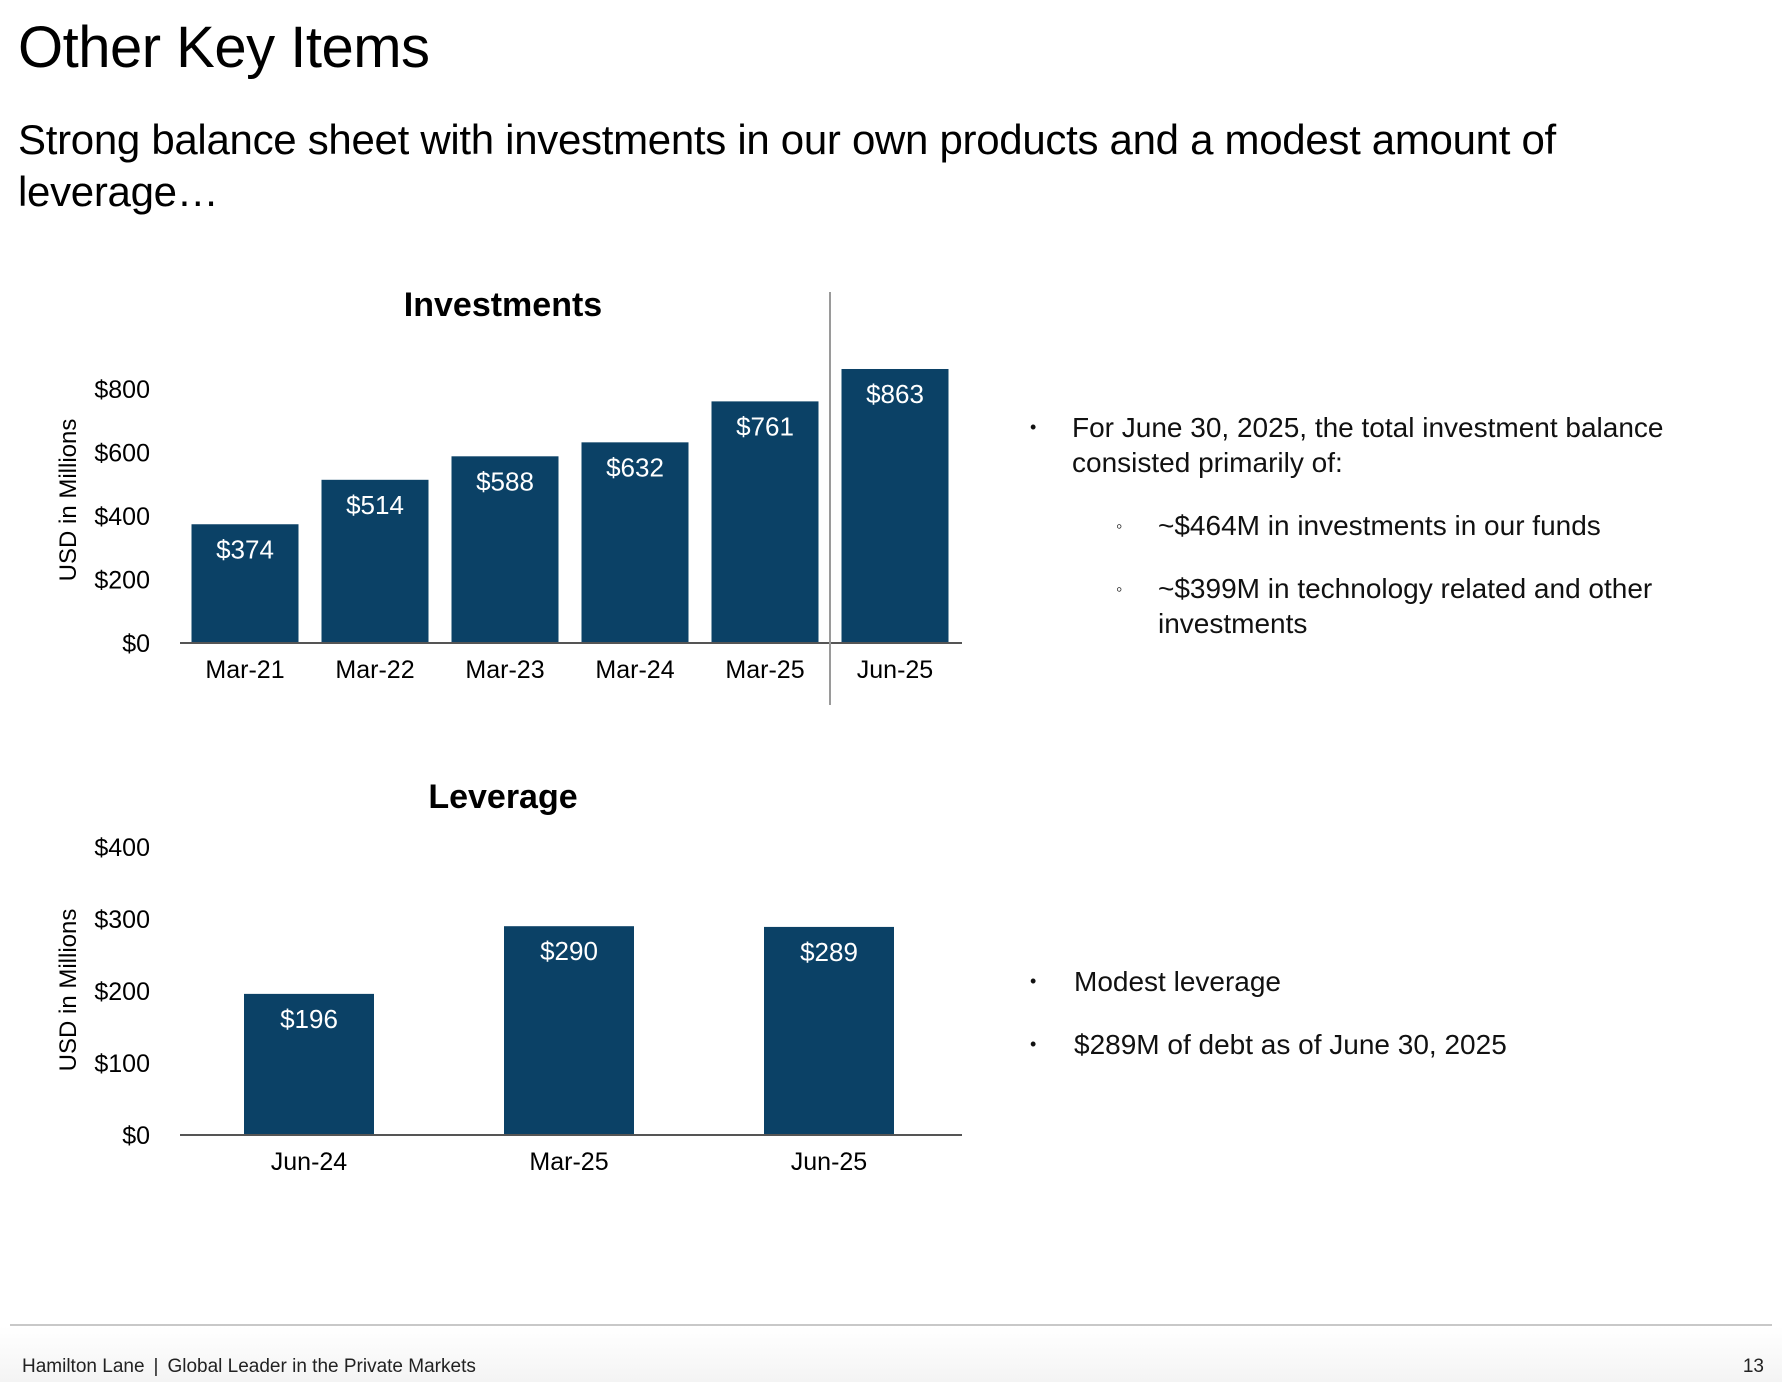  What do you see at coordinates (224, 47) in the screenshot?
I see `page-title: Other Key Items` at bounding box center [224, 47].